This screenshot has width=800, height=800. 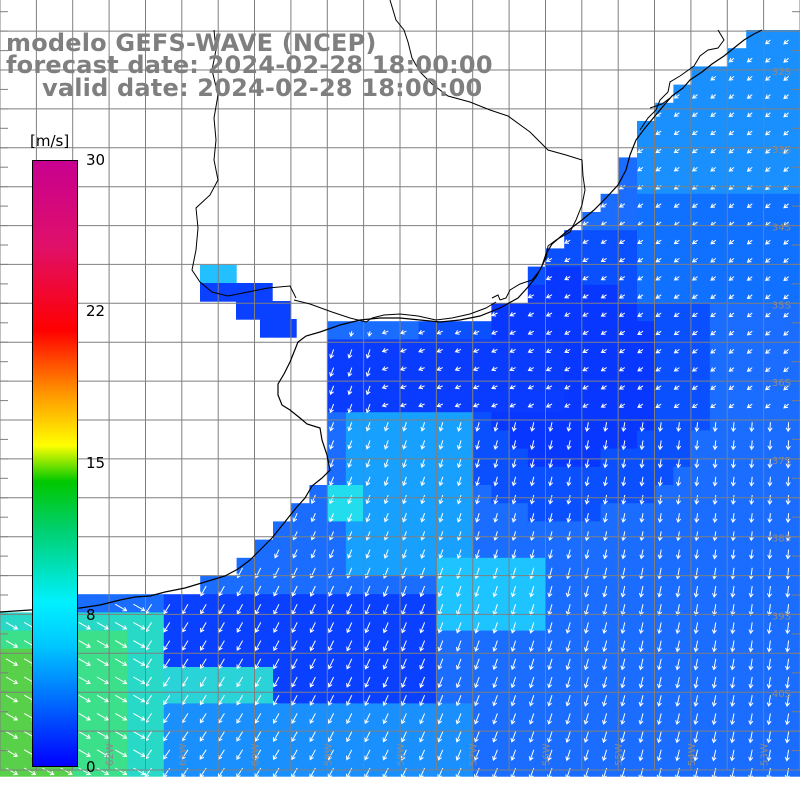 I want to click on latitude-label: 32S, so click(x=781, y=72).